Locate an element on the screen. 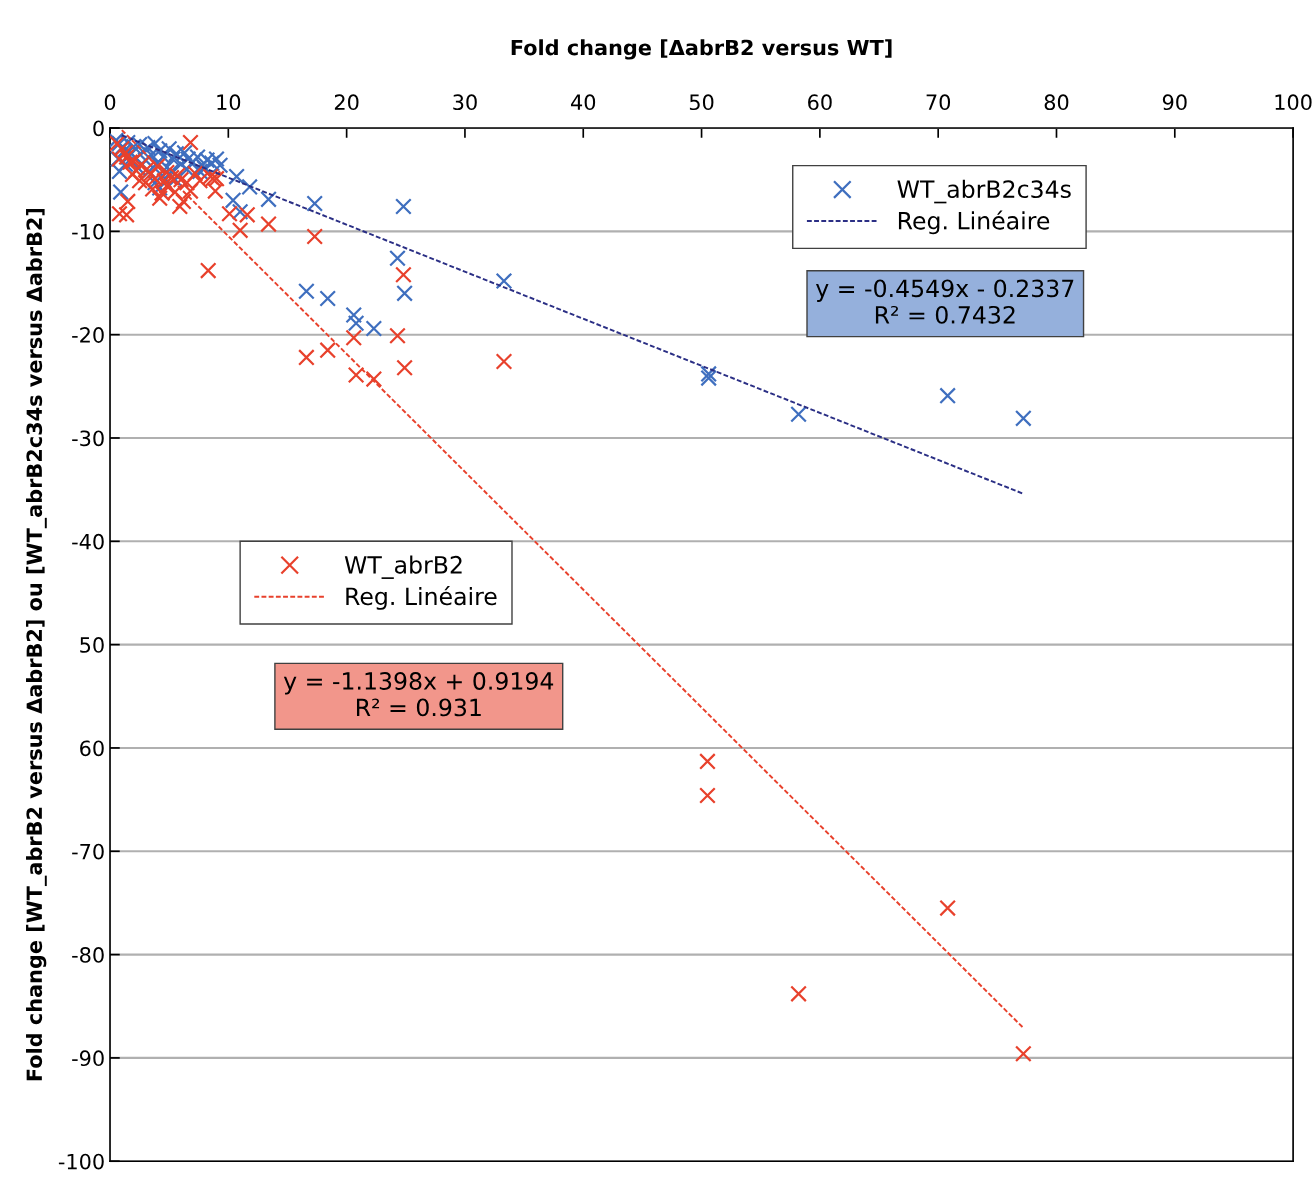 Image resolution: width=1316 pixels, height=1191 pixels. x-axis-title: Fold change [ΔabrB2 versus WT] is located at coordinates (701, 49).